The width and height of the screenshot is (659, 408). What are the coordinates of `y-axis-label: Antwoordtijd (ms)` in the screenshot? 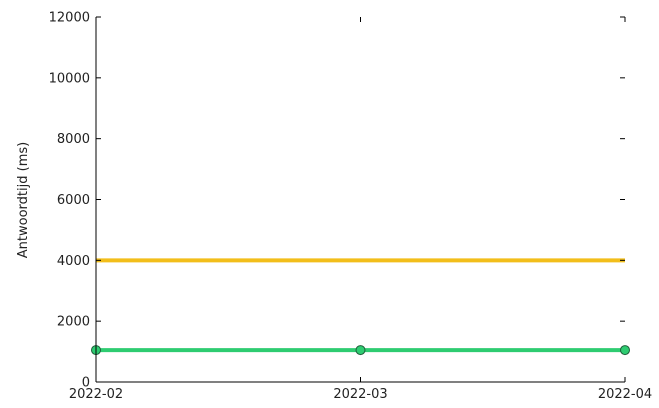 It's located at (23, 200).